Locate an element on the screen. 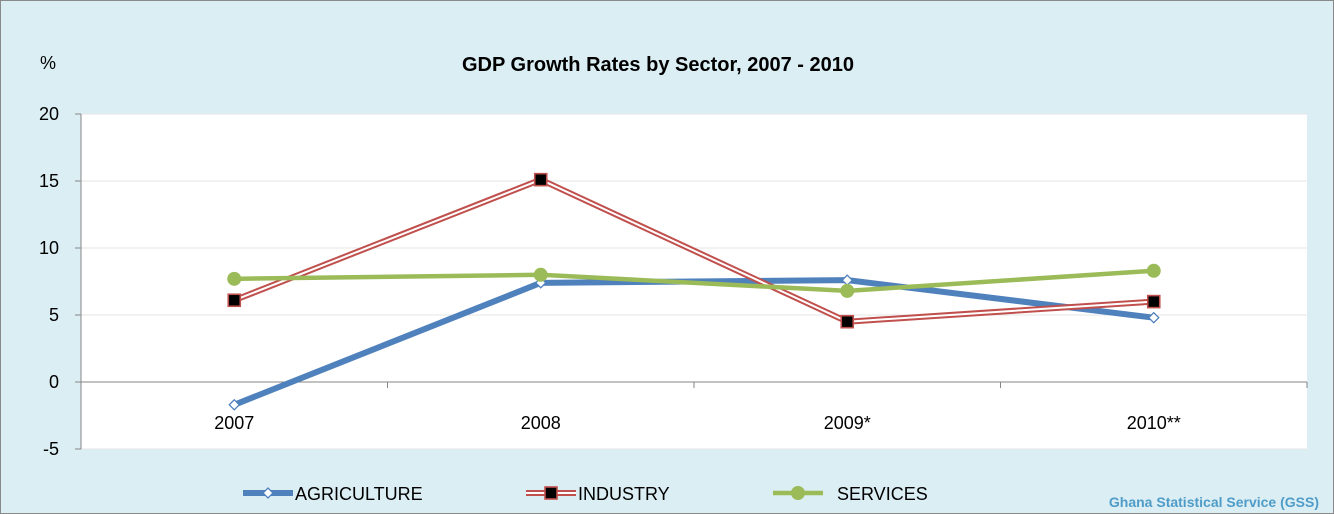  y-unit-label: % is located at coordinates (48, 63).